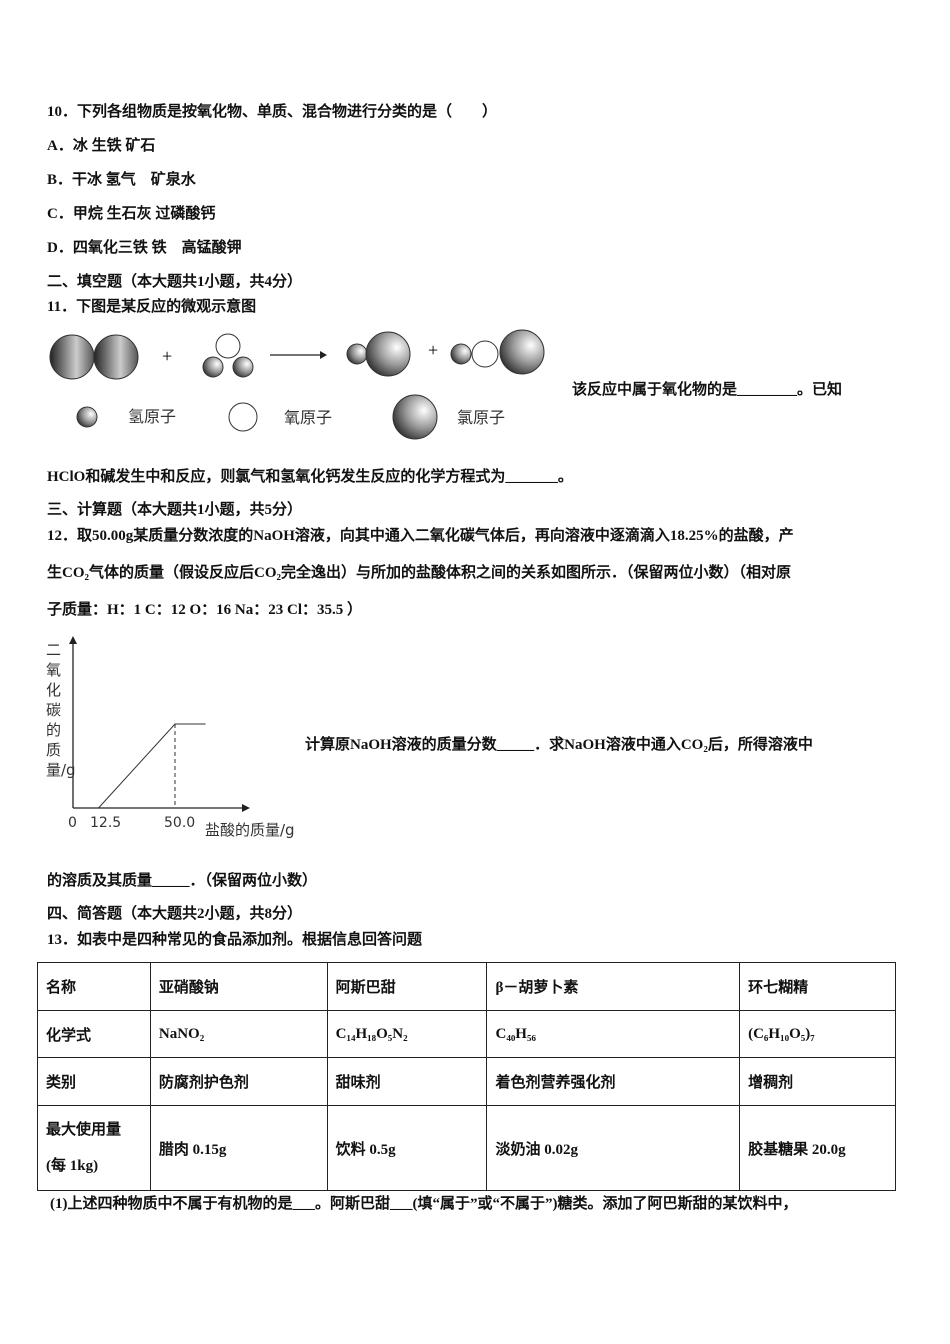 This screenshot has width=950, height=1344. Describe the element at coordinates (175, 510) in the screenshot. I see `section-3-heading: 三、计算题（本大题共1小题，共5分）` at that location.